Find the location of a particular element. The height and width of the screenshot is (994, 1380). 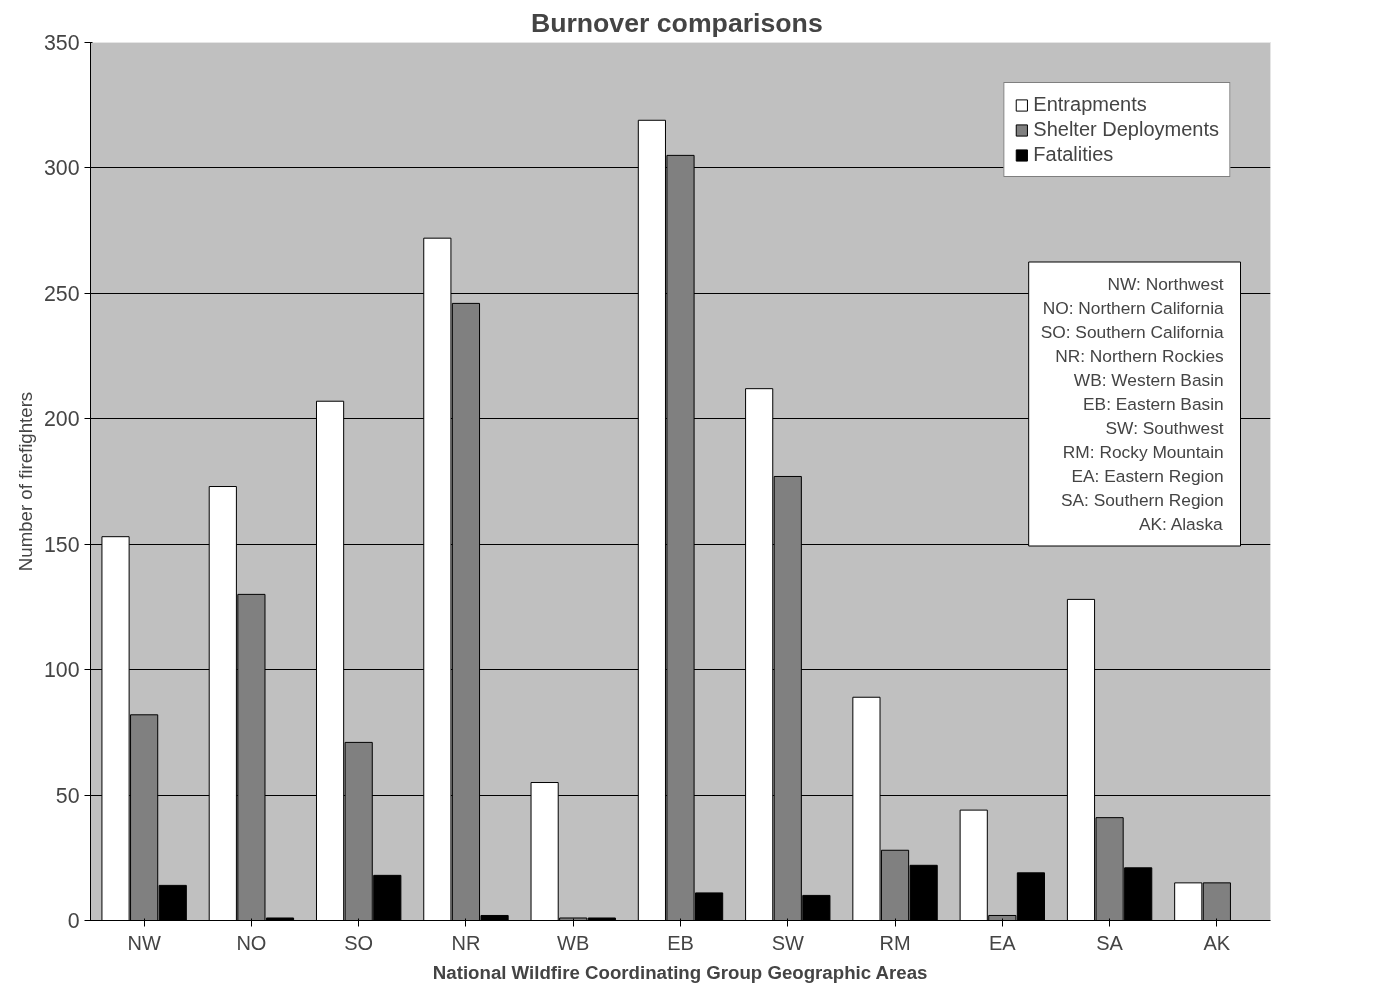

y-tick-label: 150 is located at coordinates (61, 544).